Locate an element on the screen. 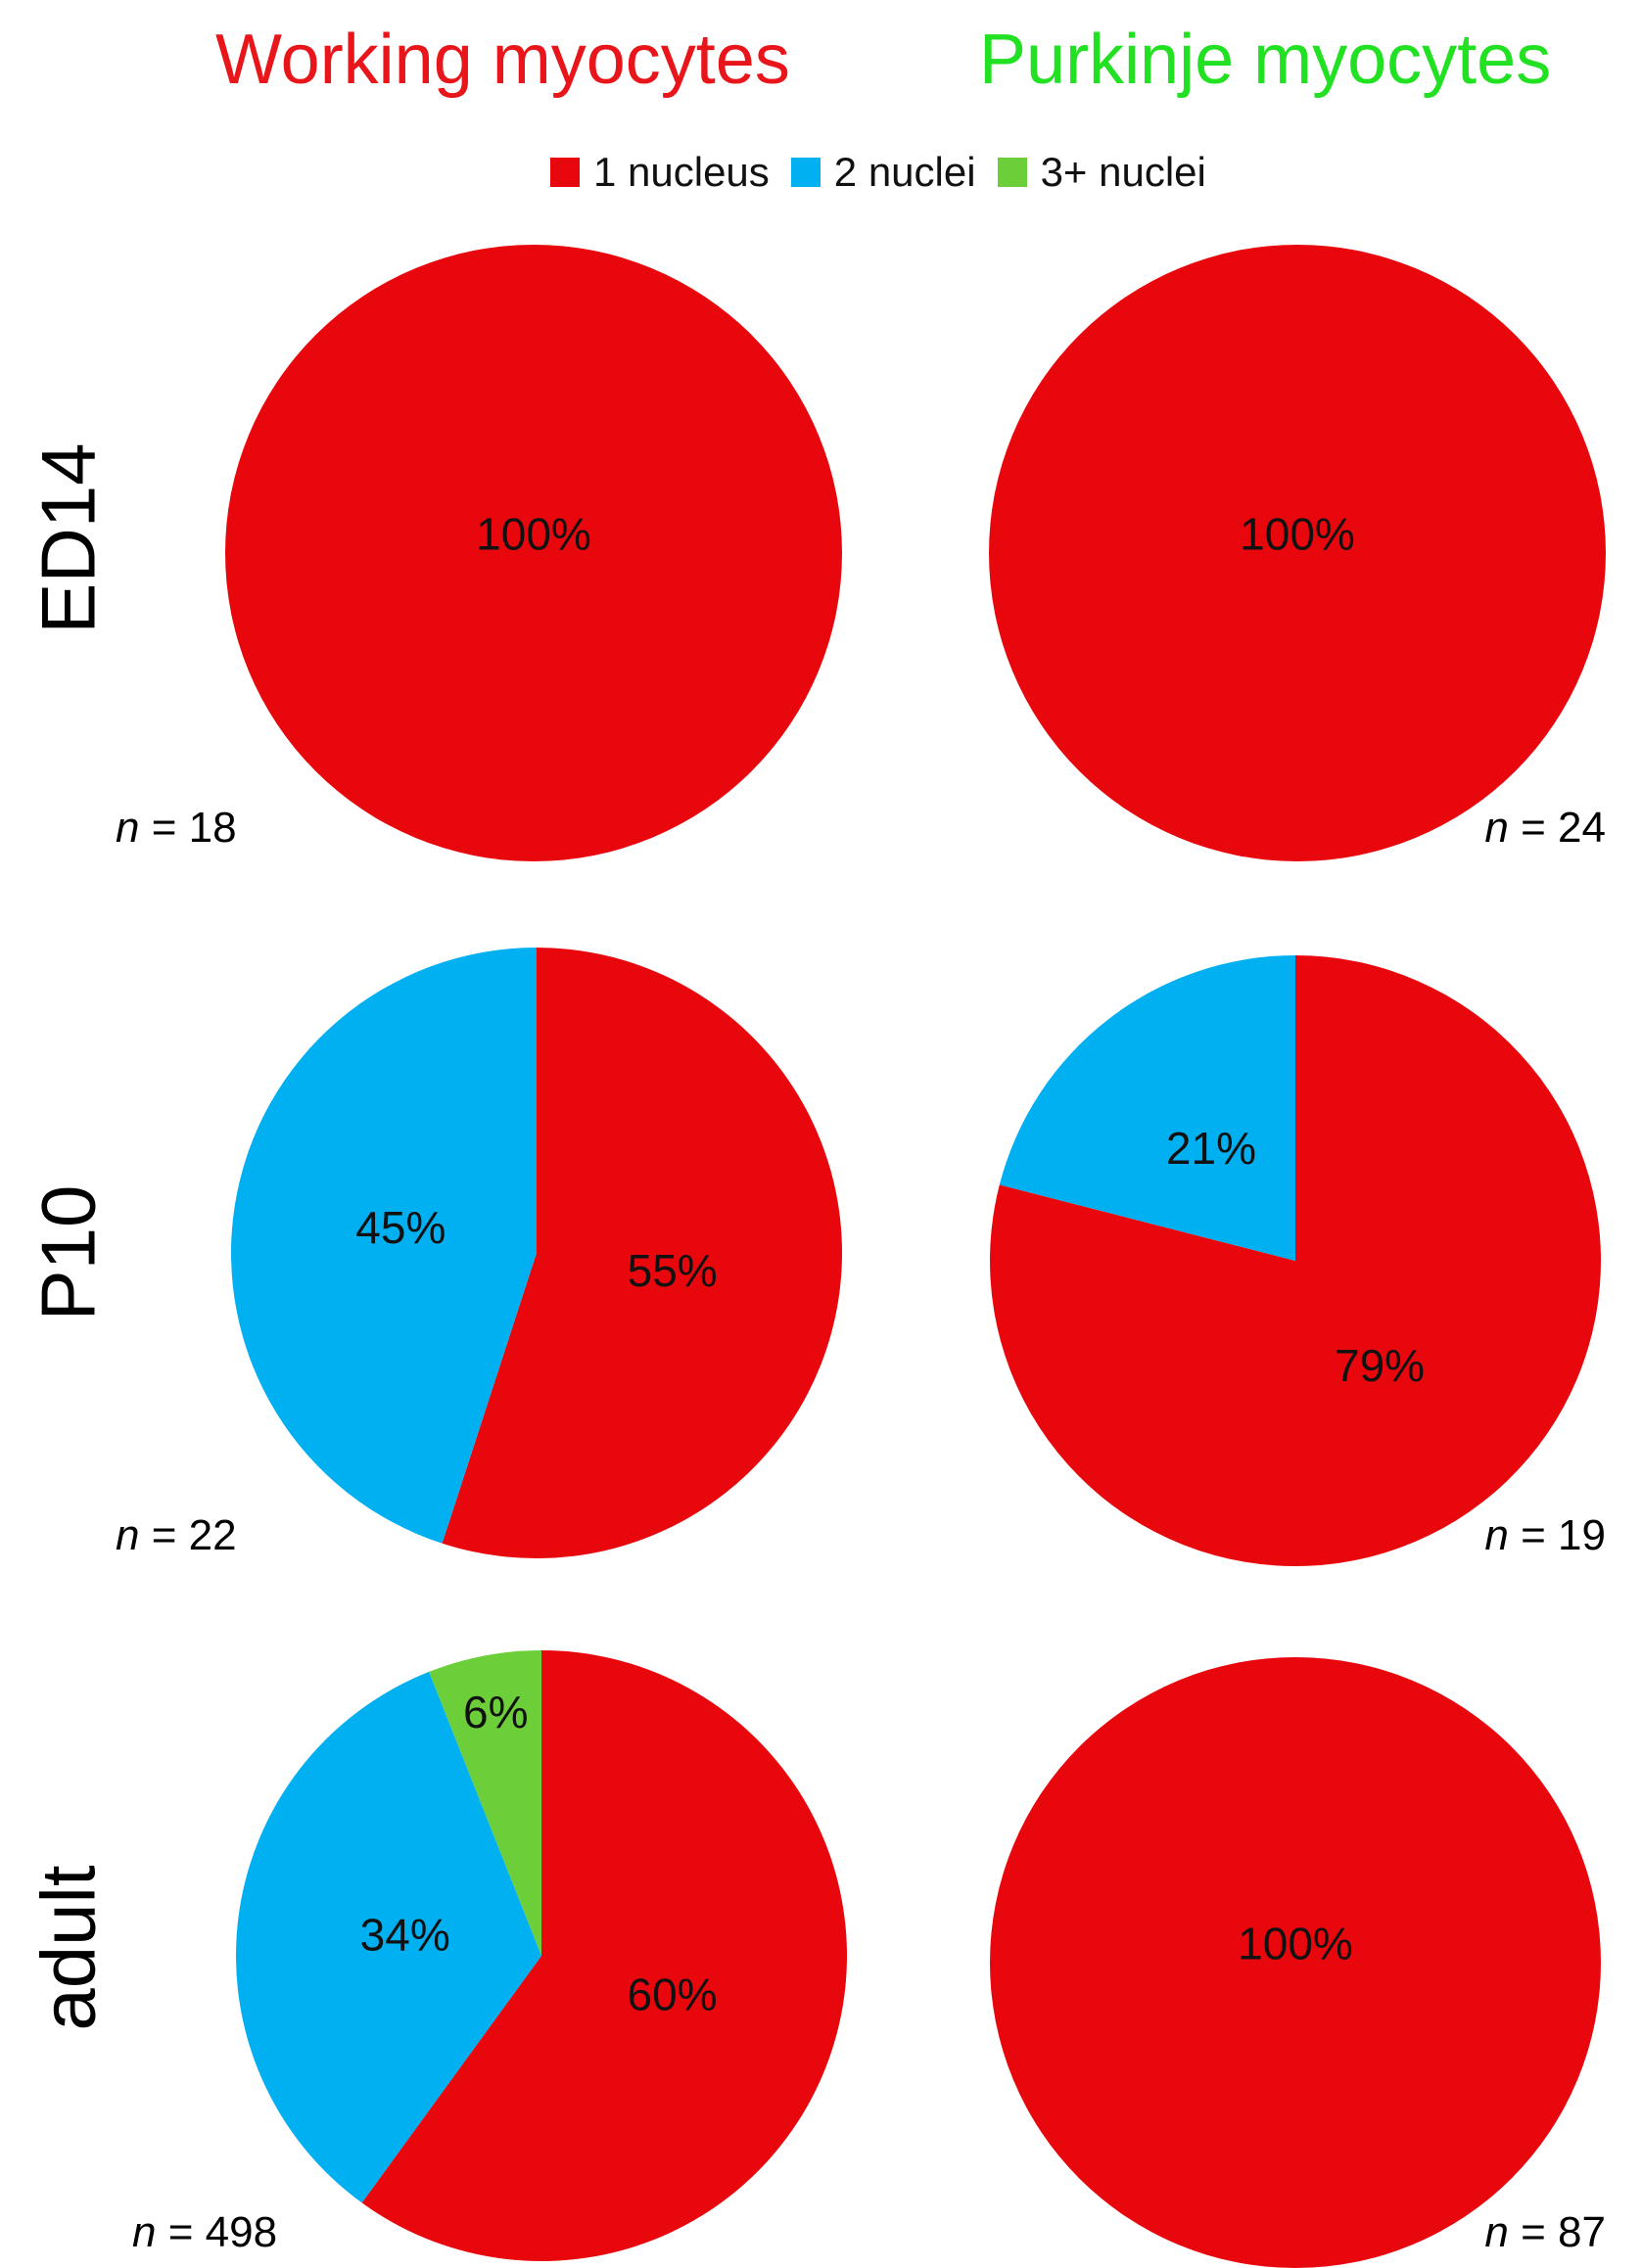 This screenshot has height=2268, width=1642. pie-chart-adult-purkinje: 100% n = 87 is located at coordinates (1298, 1963).